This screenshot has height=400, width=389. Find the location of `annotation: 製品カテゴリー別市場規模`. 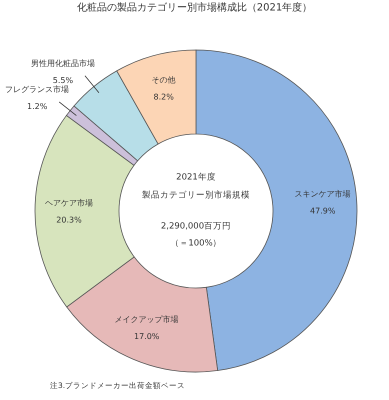

annotation: 製品カテゴリー別市場規模 is located at coordinates (196, 195).